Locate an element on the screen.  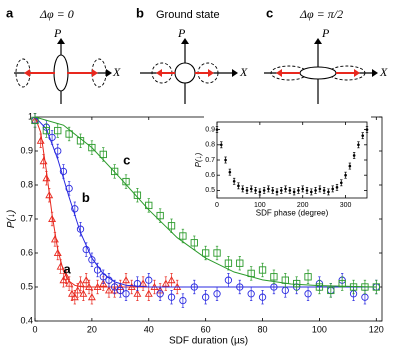
dashed-state is located at coordinates (99, 73).